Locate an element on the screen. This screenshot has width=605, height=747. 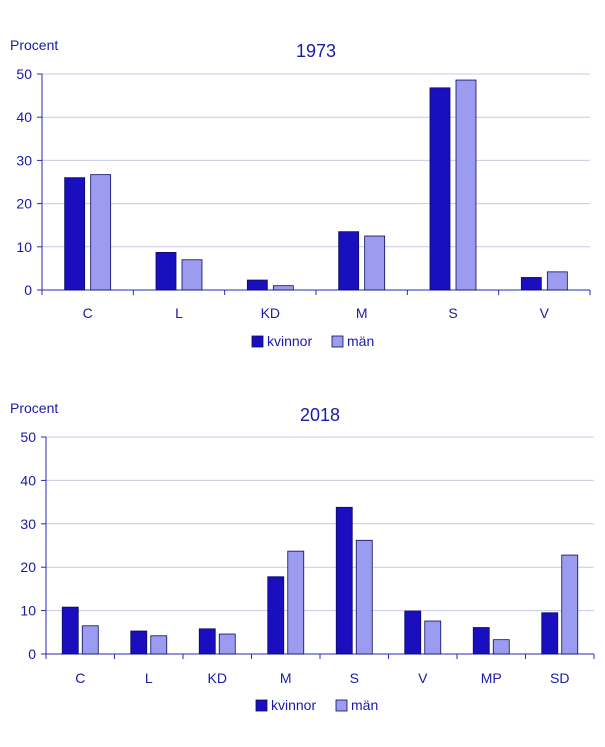
bar-män-SD is located at coordinates (570, 604).